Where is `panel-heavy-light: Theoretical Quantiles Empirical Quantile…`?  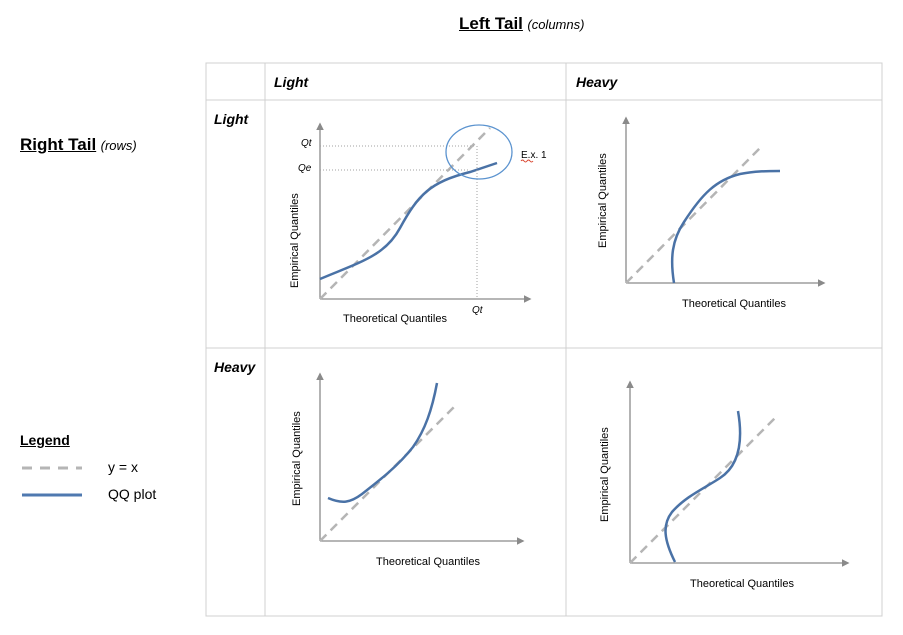
panel-heavy-light: Theoretical Quantiles Empirical Quantile… is located at coordinates (408, 470).